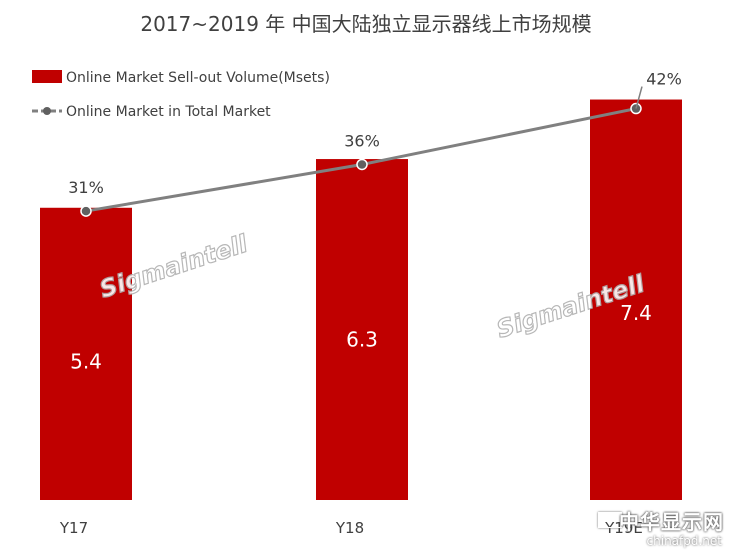 The width and height of the screenshot is (732, 554). Describe the element at coordinates (47, 111) in the screenshot. I see `legend-swatch-marker` at that location.